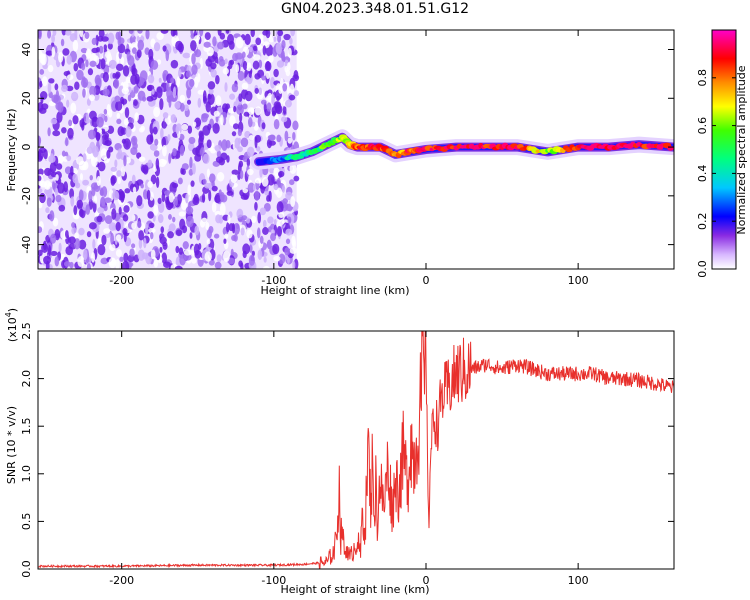  I want to click on spectrogram-x-label: Height of straight line (km), so click(334, 290).